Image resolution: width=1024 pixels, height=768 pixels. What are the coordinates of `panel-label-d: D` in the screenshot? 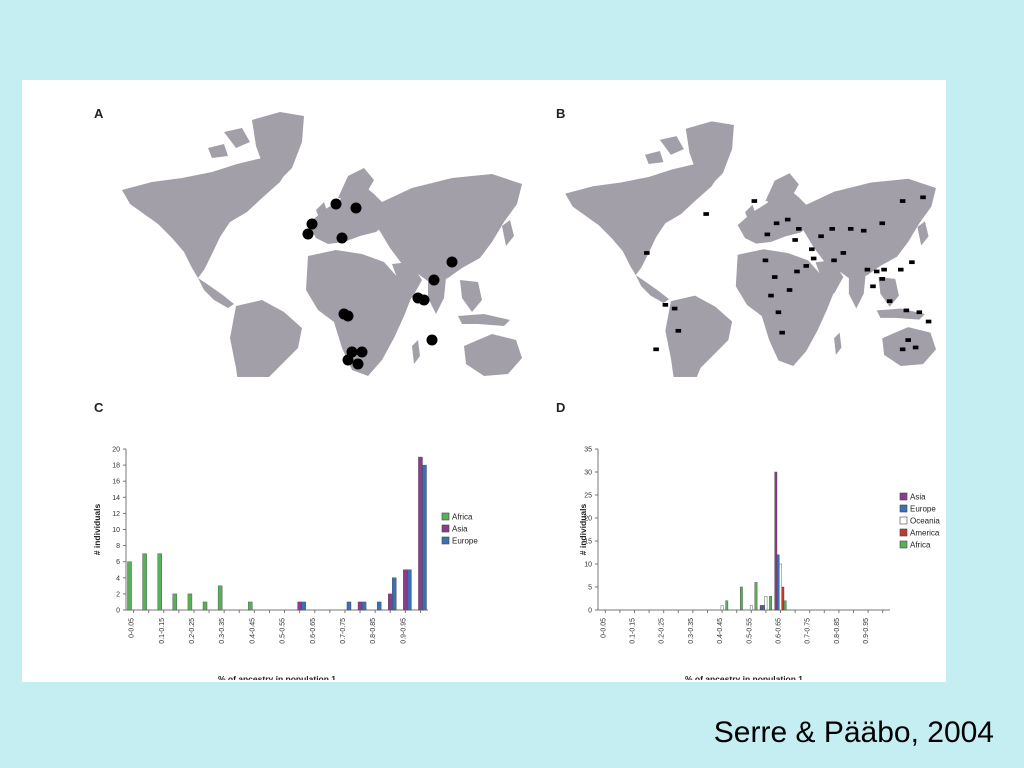 It's located at (561, 407).